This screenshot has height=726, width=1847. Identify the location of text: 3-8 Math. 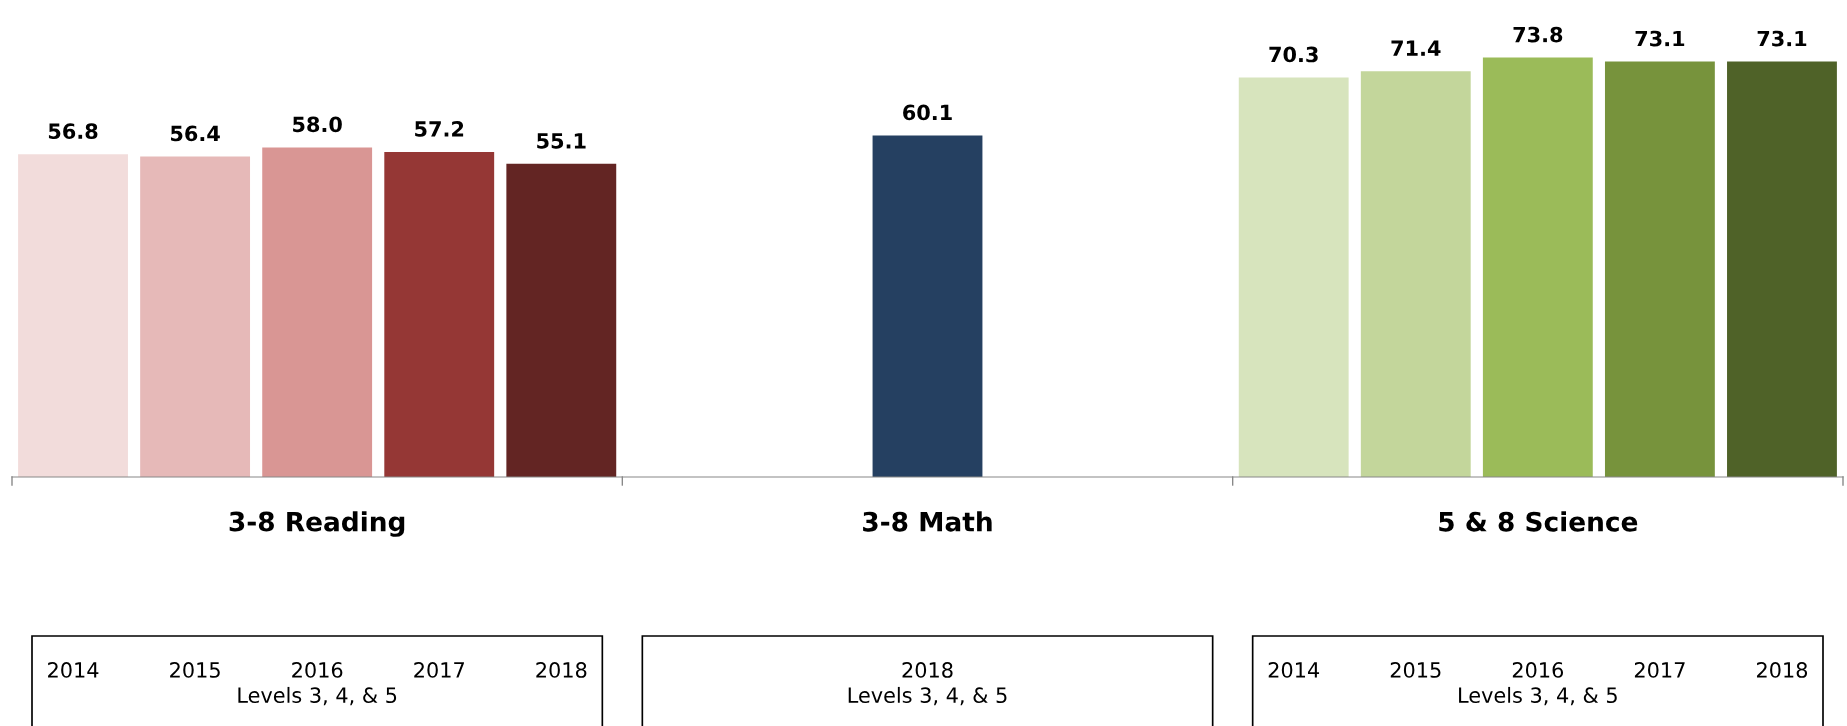
(927, 521).